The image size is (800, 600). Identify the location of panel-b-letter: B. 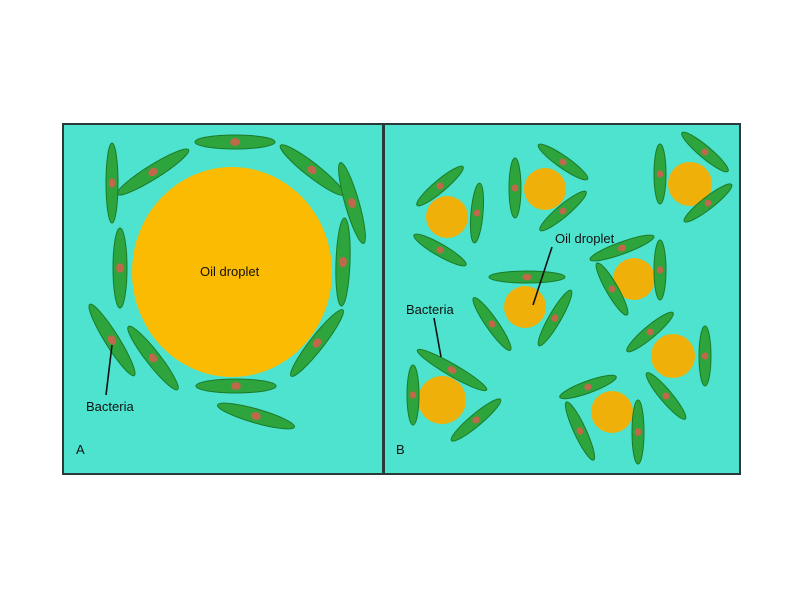
(400, 449).